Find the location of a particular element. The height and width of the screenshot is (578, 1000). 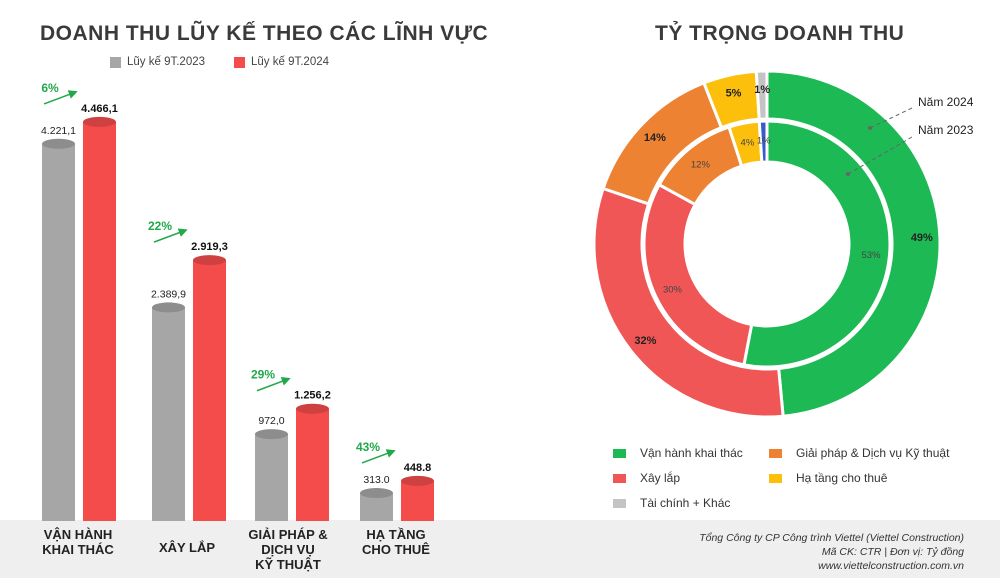

donut-slice-label-inner: 4% is located at coordinates (748, 142).